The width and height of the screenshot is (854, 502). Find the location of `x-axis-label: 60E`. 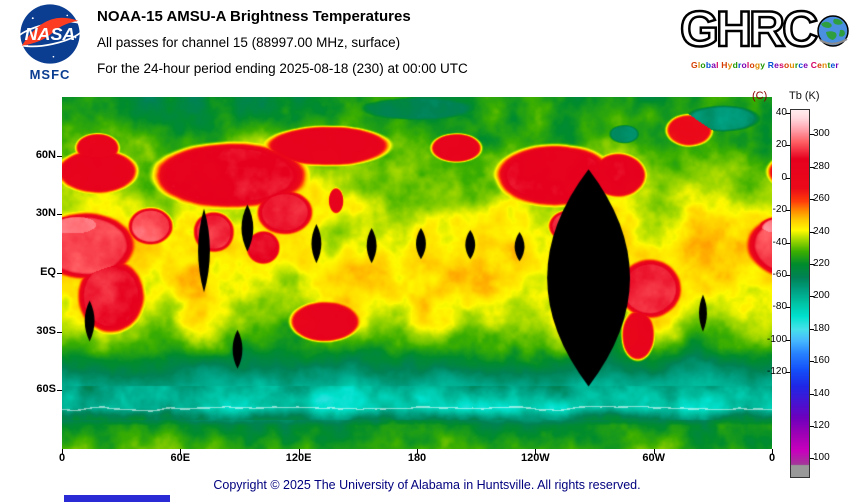

x-axis-label: 60E is located at coordinates (180, 458).